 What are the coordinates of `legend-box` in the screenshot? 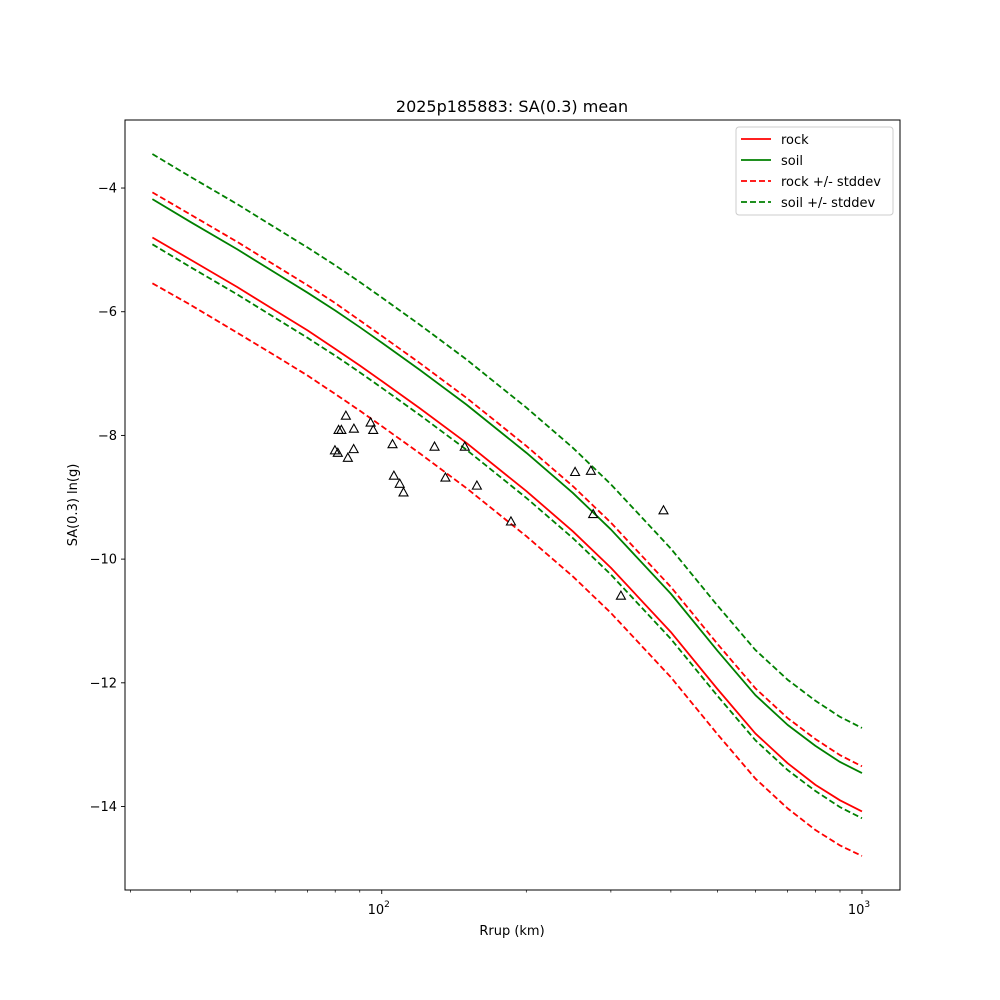 It's located at (814, 171).